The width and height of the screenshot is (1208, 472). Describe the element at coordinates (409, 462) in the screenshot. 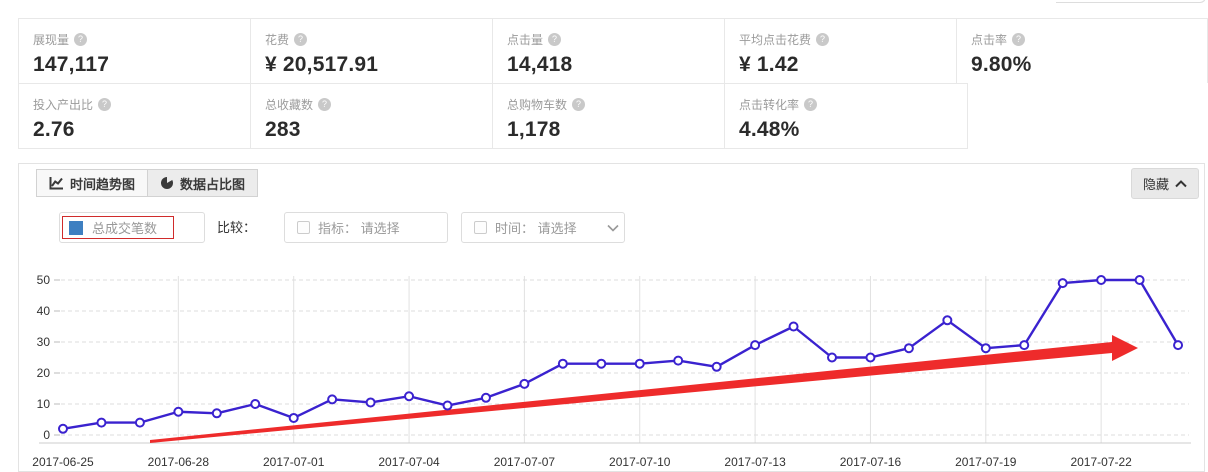

I see `x-tick-label: 2017-07-04` at that location.